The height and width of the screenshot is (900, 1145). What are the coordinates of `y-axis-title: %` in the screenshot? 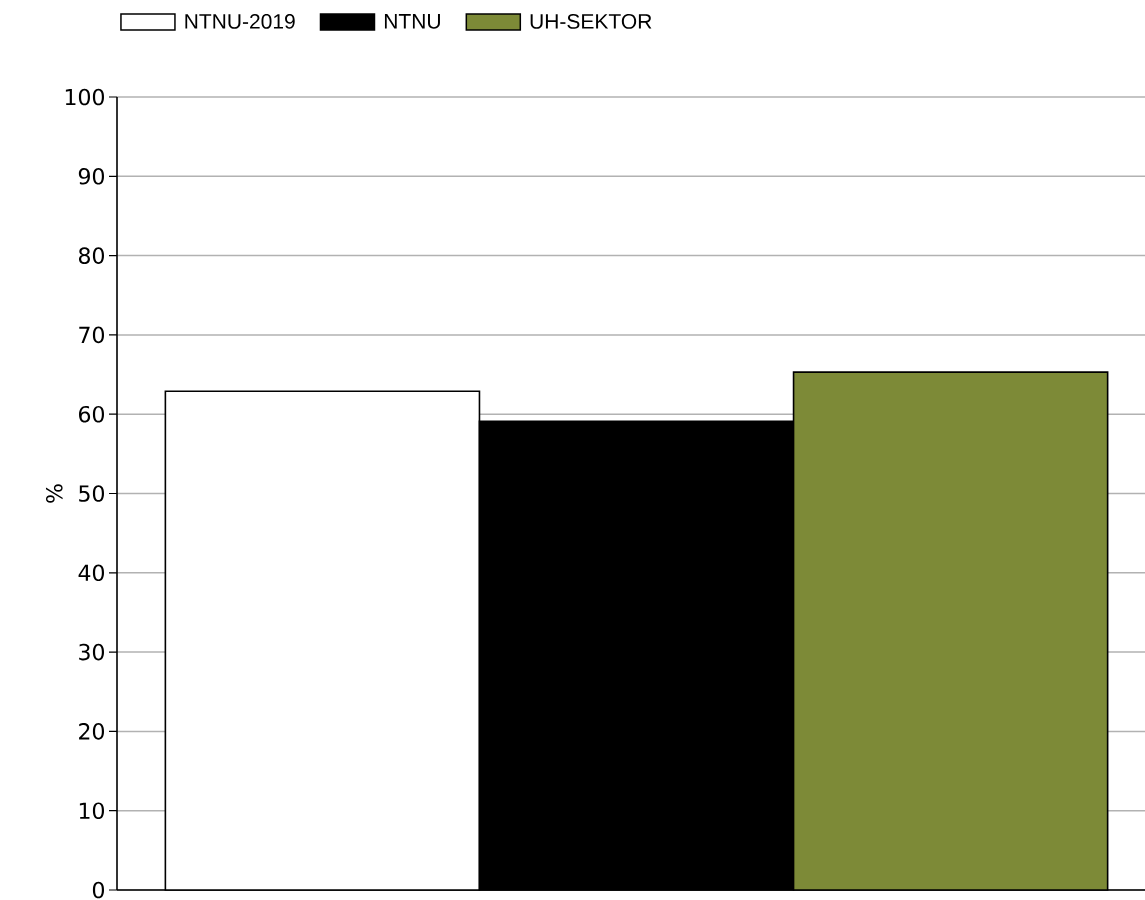 It's located at (54, 493).